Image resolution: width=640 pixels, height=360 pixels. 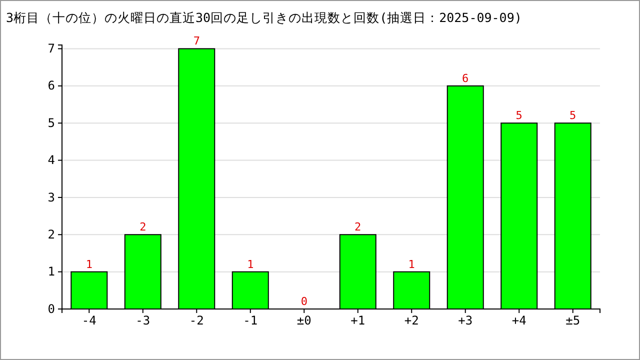 I want to click on x-tick-label: ±5, so click(x=573, y=321).